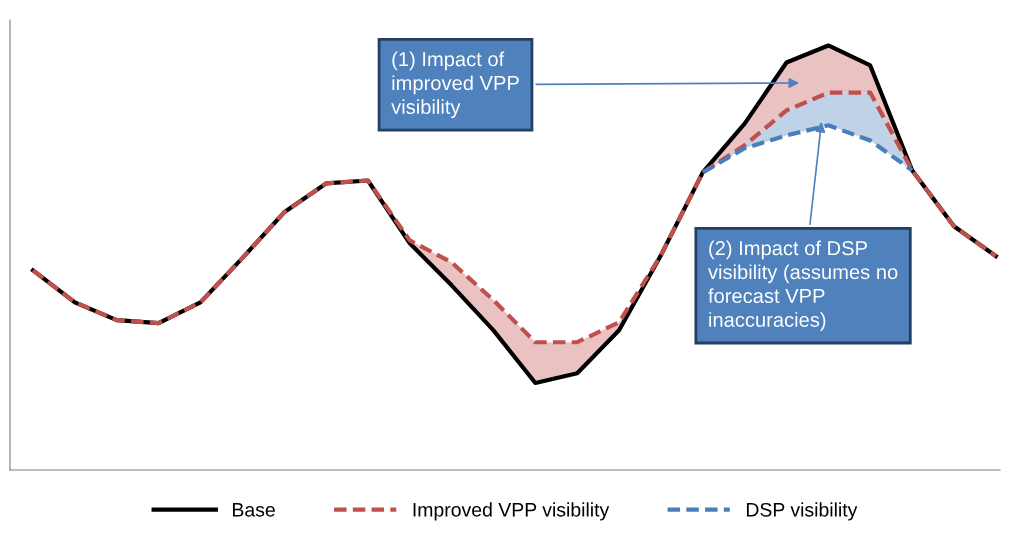 This screenshot has height=538, width=1011. Describe the element at coordinates (803, 285) in the screenshot. I see `annotation: (2) Impact of DSP visibility (assumes no forecast VPP inaccuracies)` at that location.